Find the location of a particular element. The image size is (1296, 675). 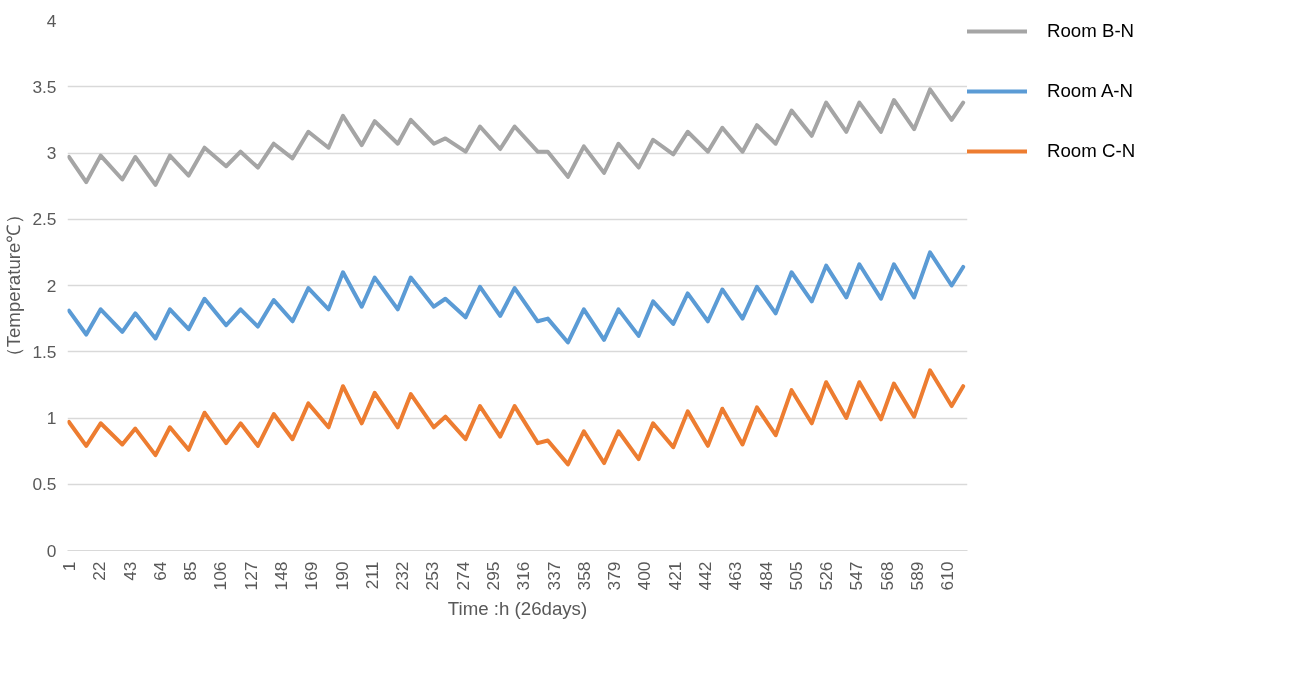

y-tick-label: 2 is located at coordinates (51, 285).